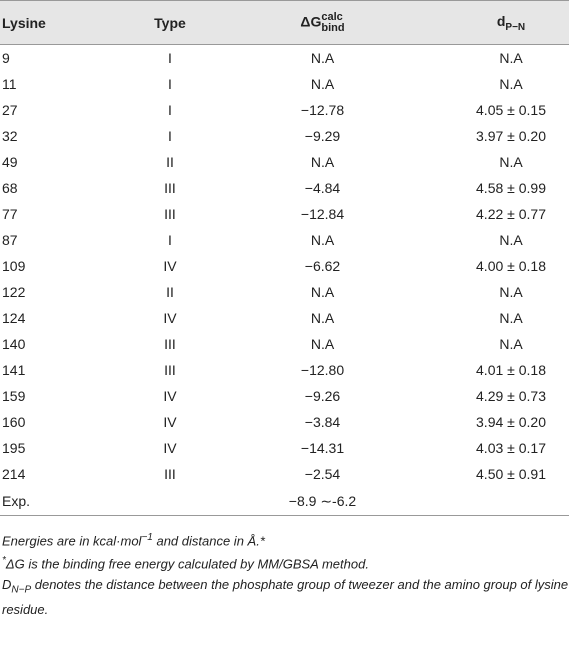 The image size is (569, 645). I want to click on table-row: 141 III −12.80 4.01 ± 0.18, so click(284, 370).